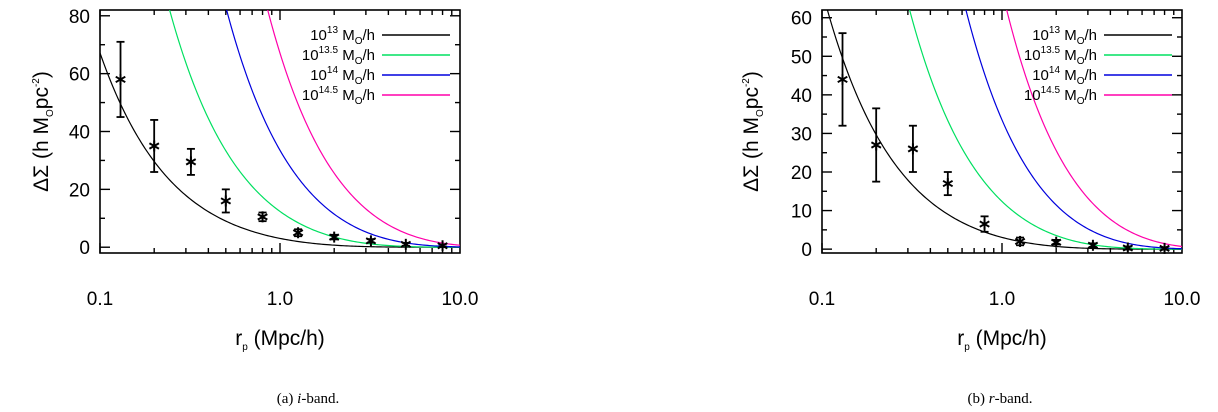 The image size is (1218, 412). I want to click on figure-caption: (b) r-band., so click(1000, 399).